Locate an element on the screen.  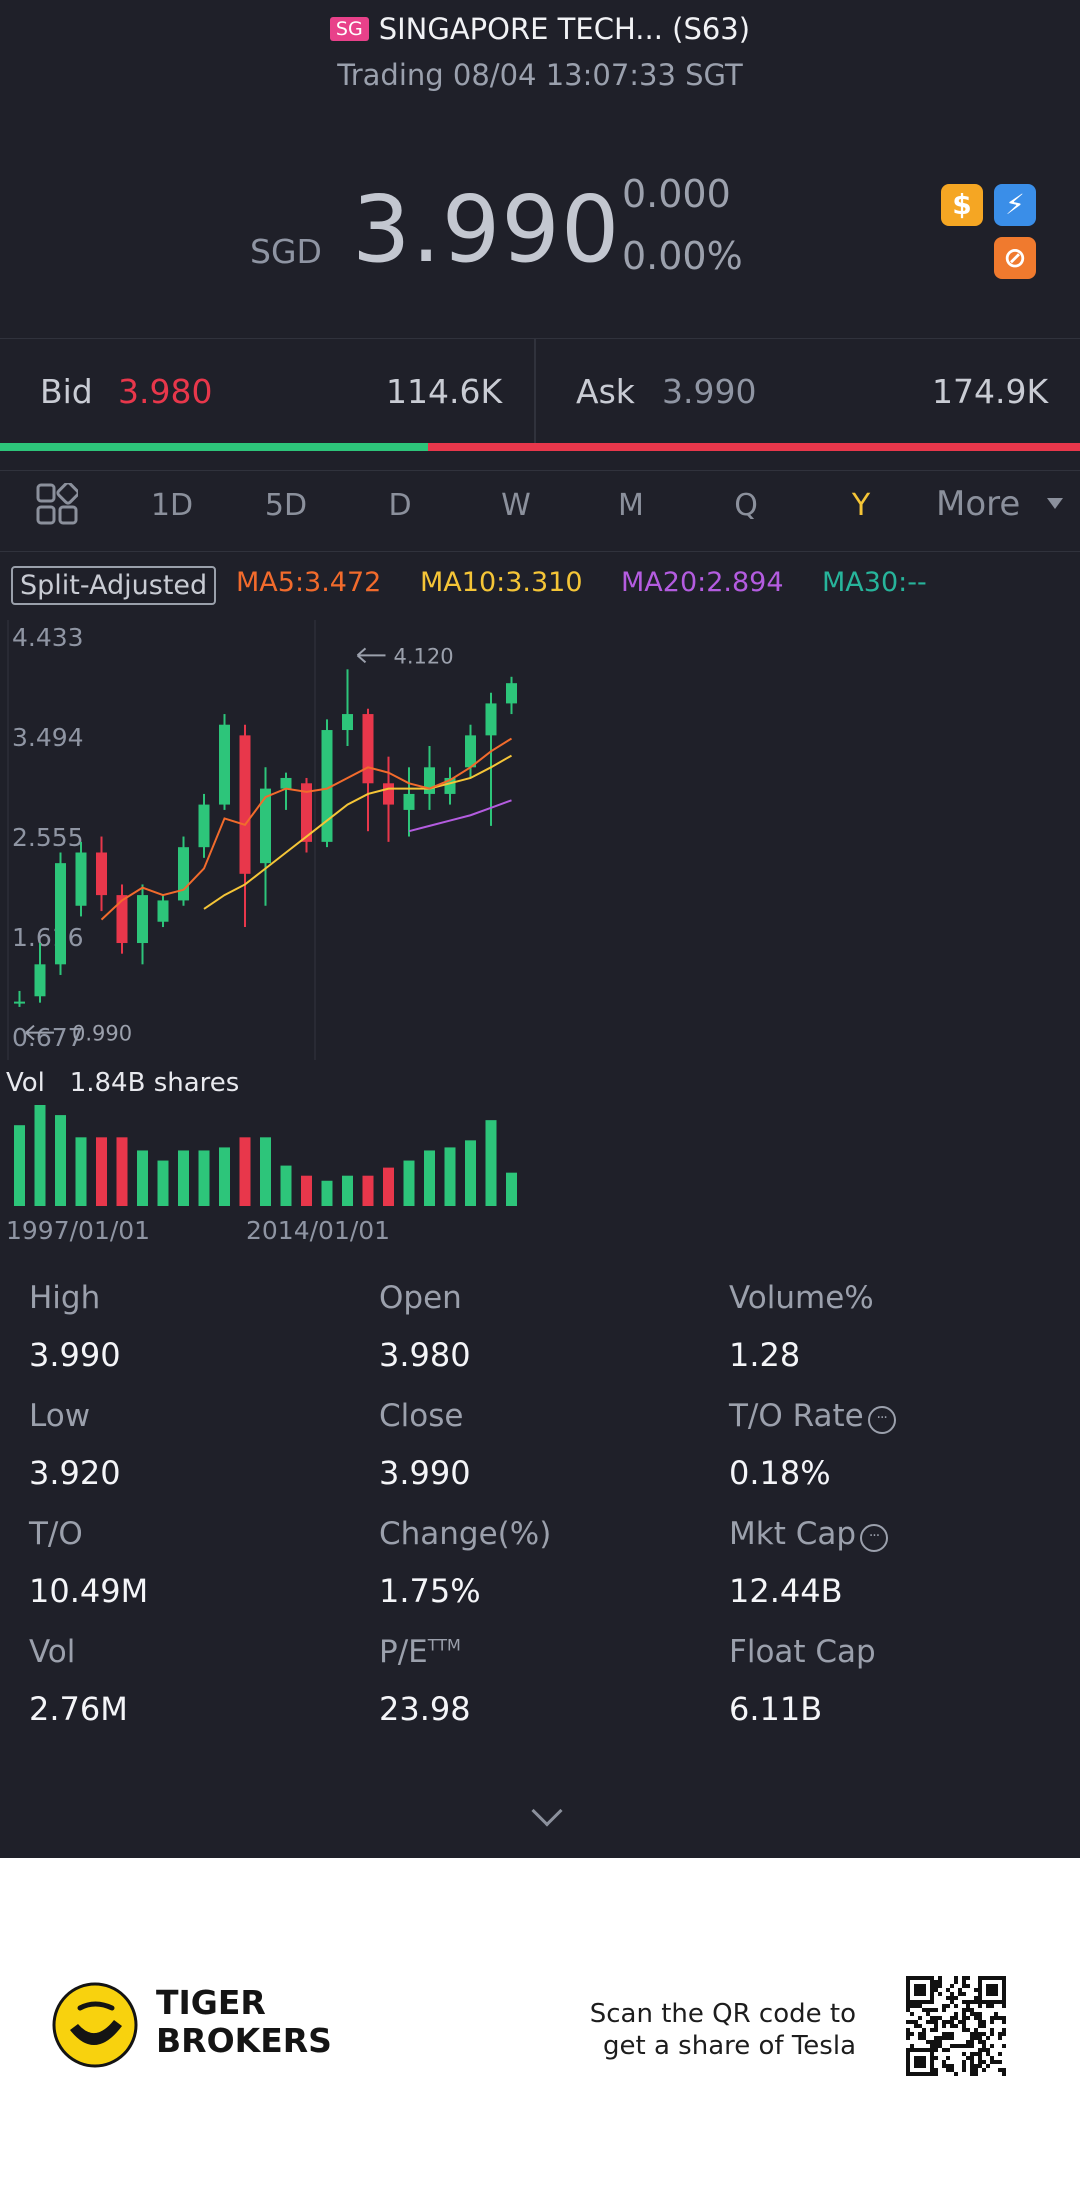
tab-more: More is located at coordinates (978, 504).